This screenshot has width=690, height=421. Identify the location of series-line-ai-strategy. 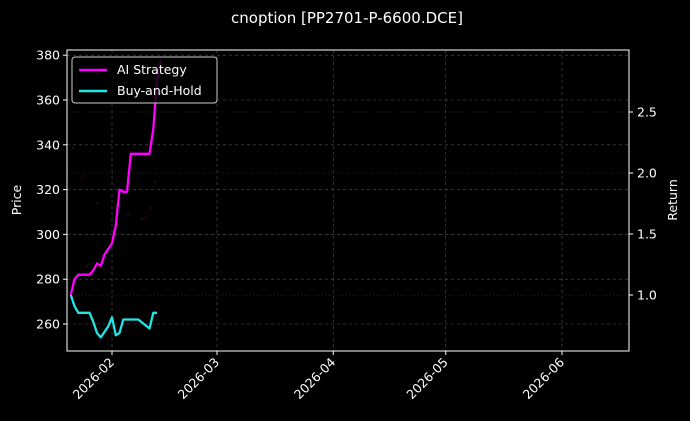
(115, 177).